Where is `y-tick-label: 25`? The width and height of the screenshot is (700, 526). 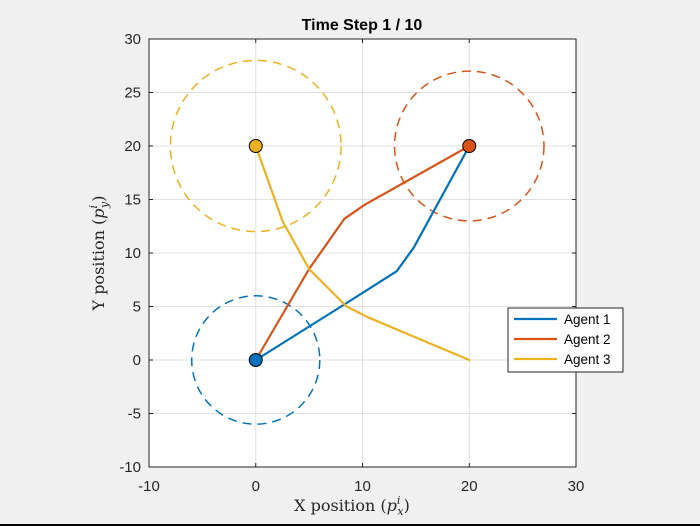
y-tick-label: 25 is located at coordinates (132, 93).